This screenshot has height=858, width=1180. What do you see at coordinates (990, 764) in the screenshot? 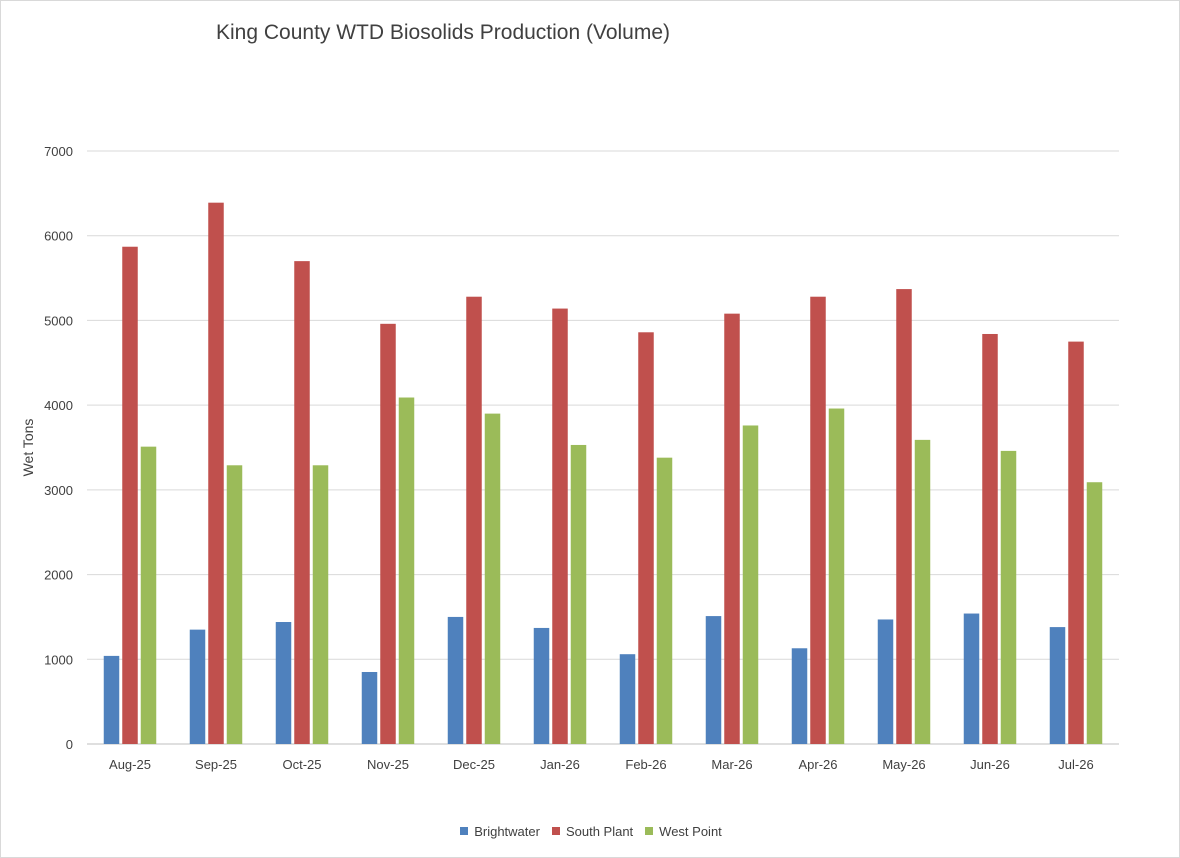
I see `x-tick-label: Jun-26` at bounding box center [990, 764].